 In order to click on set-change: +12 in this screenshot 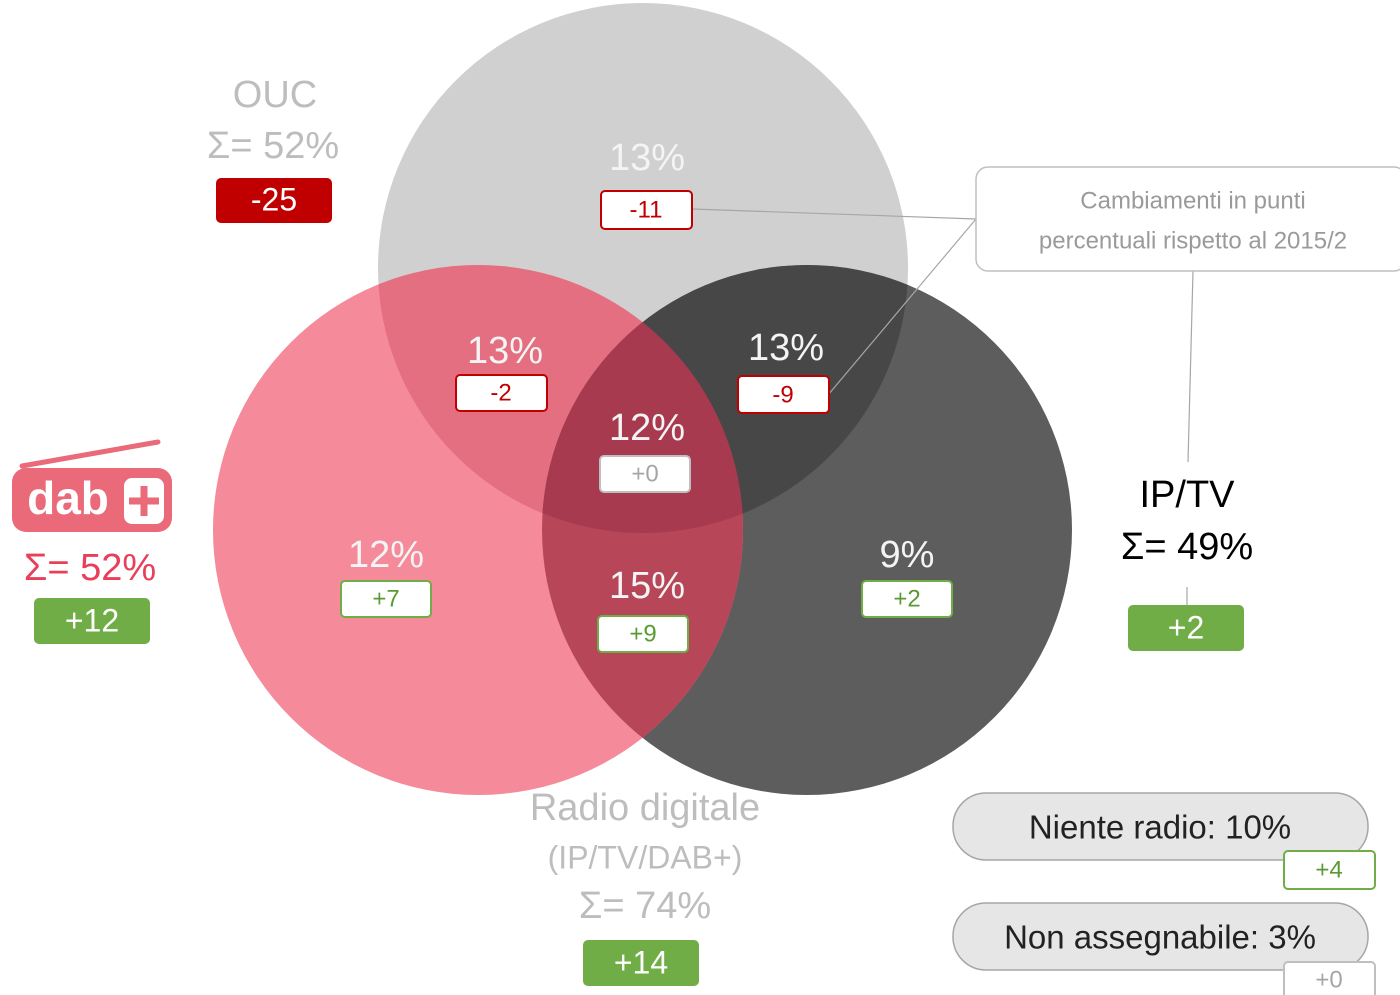, I will do `click(92, 620)`.